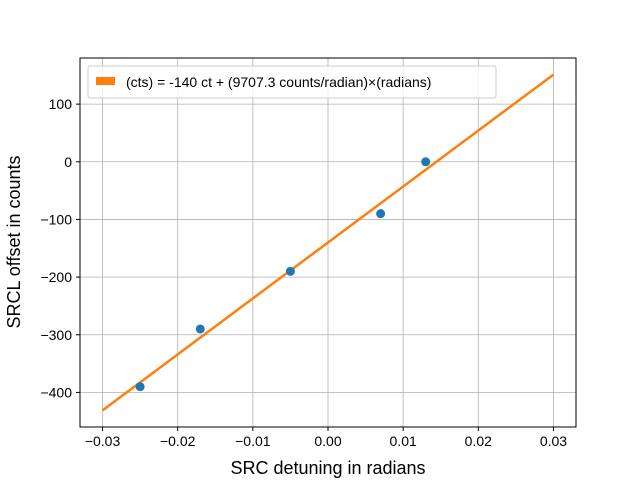 This screenshot has width=640, height=480. I want to click on x-tick-label: 0.02, so click(478, 441).